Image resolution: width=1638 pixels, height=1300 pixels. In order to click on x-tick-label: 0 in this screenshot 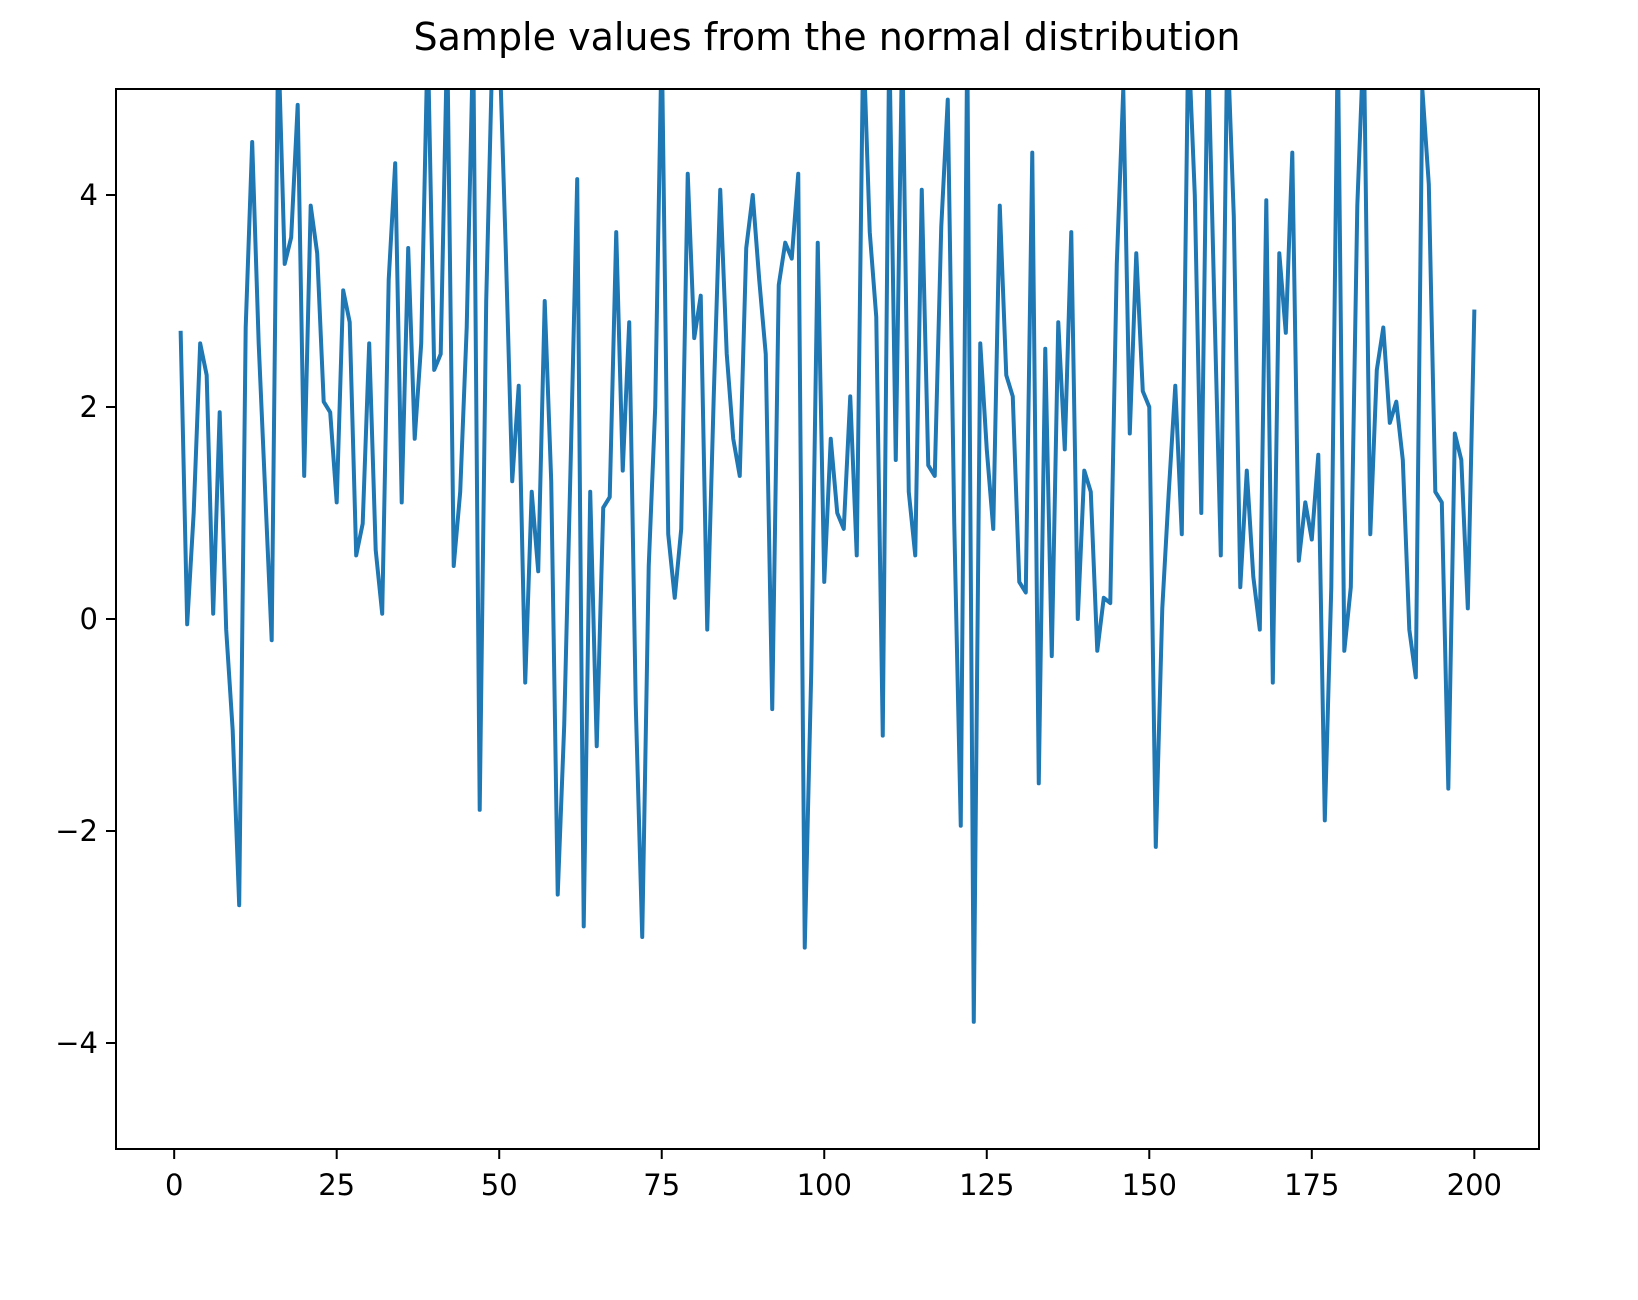, I will do `click(174, 1185)`.